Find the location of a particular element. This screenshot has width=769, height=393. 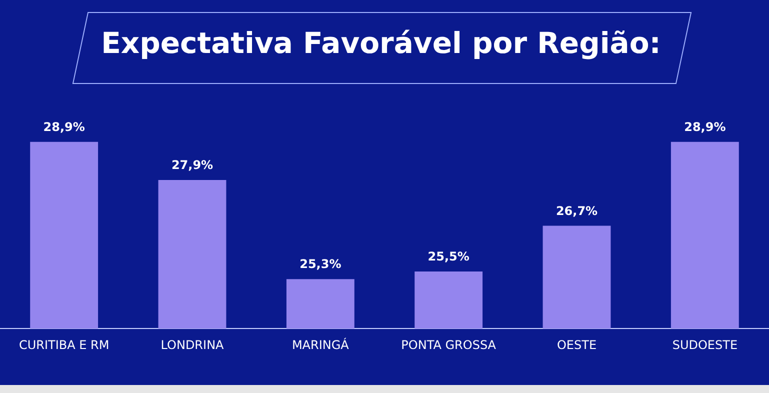

x-tick-label: SUDOESTE is located at coordinates (705, 345).